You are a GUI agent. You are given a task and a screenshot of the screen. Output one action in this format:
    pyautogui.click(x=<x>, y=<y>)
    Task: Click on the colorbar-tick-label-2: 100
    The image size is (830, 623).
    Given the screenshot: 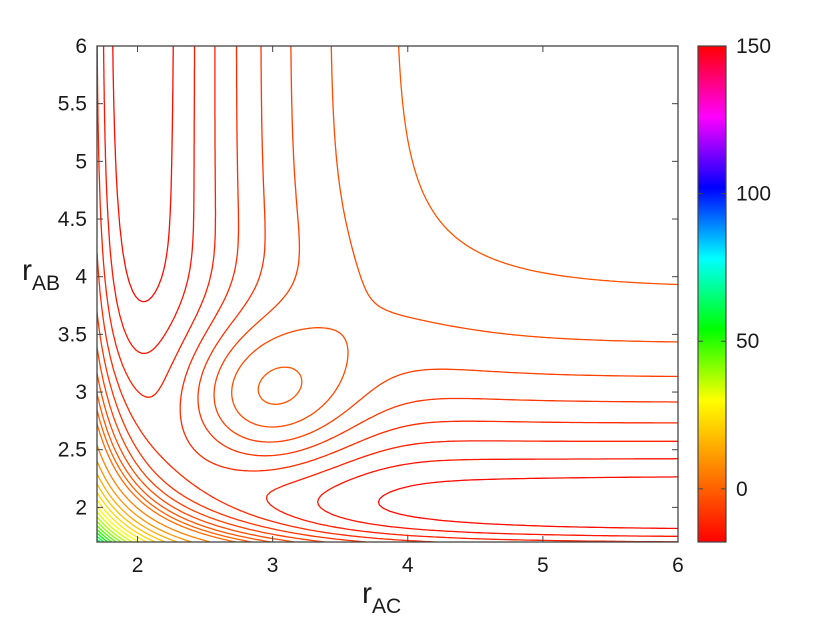 What is the action you would take?
    pyautogui.click(x=753, y=194)
    